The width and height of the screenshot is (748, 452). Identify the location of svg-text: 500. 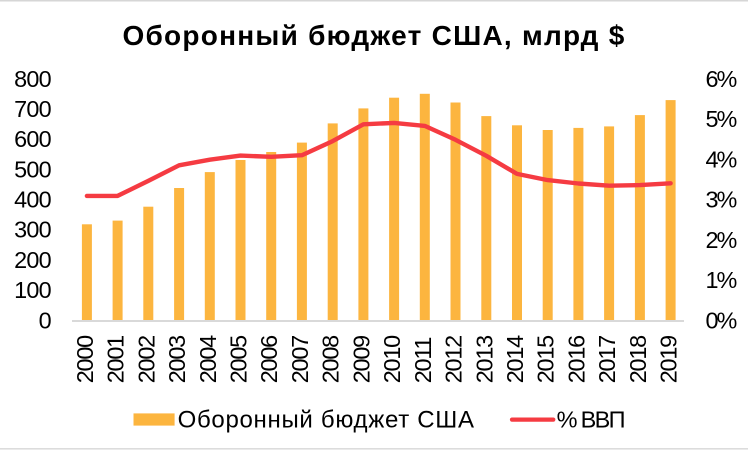
(32, 169).